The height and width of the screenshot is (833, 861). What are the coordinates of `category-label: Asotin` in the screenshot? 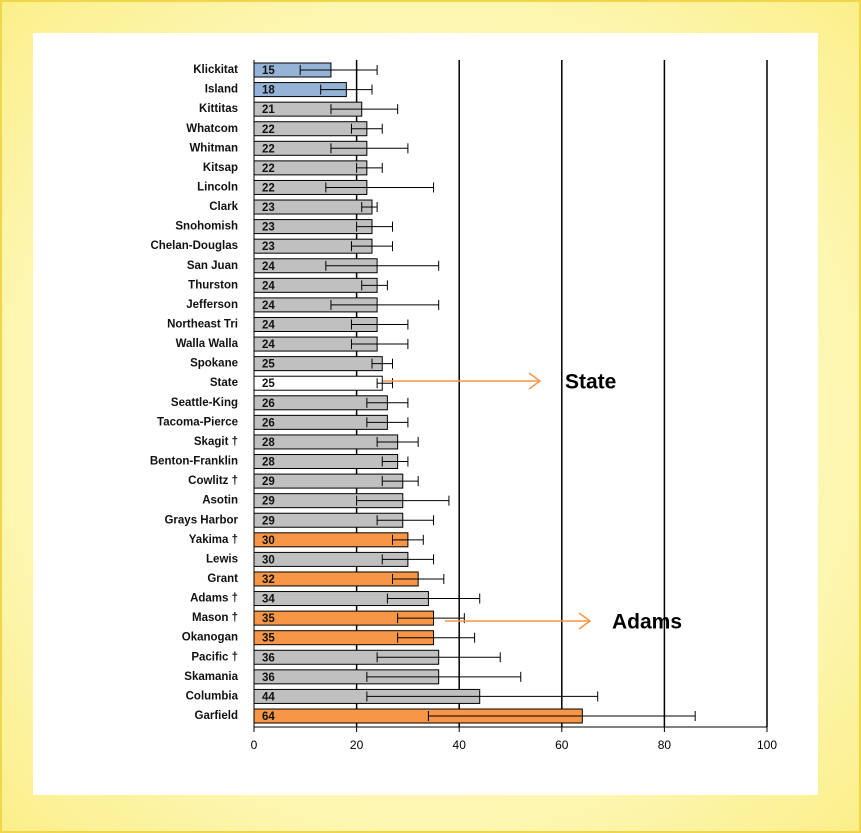 It's located at (220, 501).